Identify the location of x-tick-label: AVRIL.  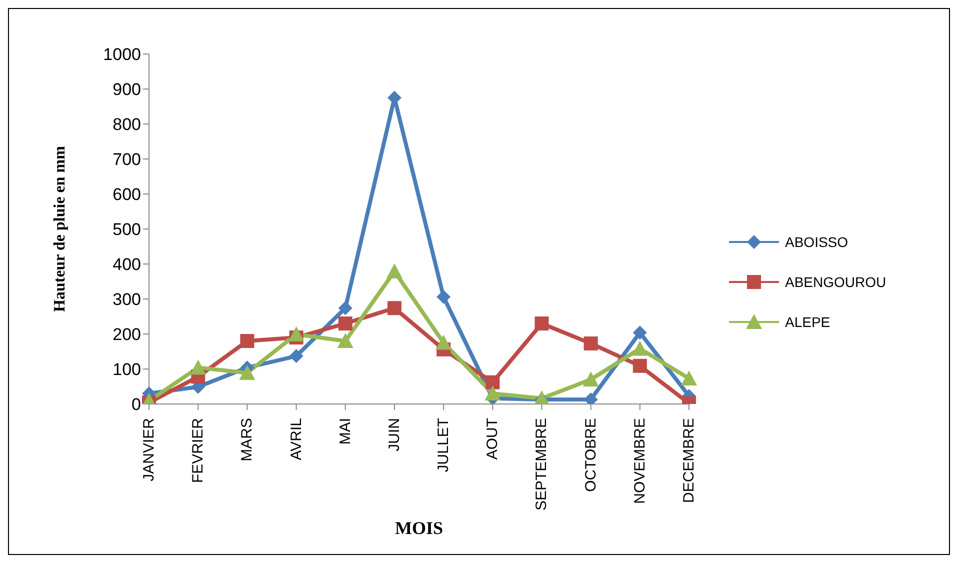
(296, 439).